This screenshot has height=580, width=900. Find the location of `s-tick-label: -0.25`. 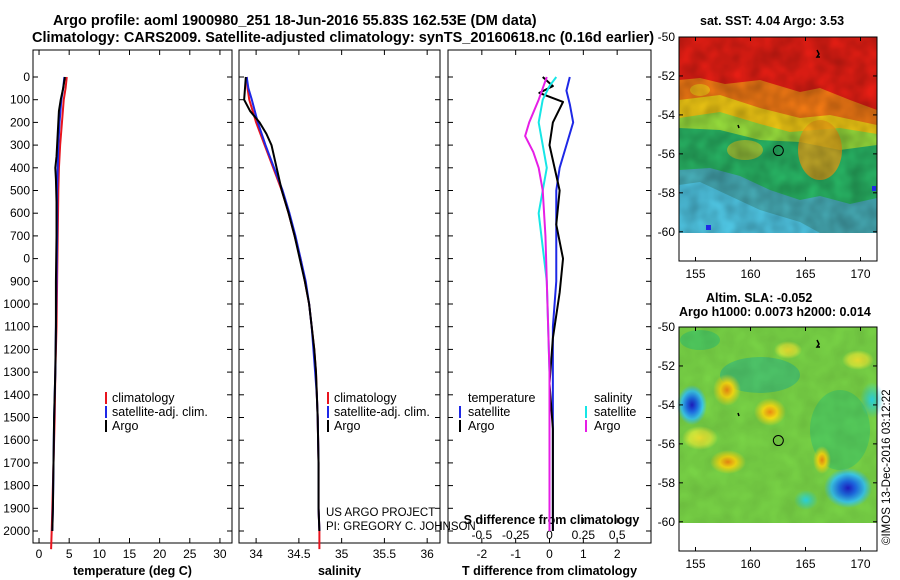

s-tick-label: -0.25 is located at coordinates (516, 535).